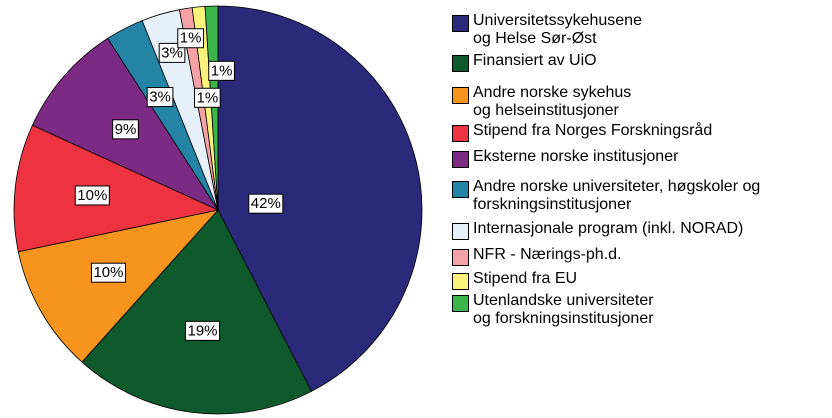 This screenshot has height=418, width=832. Describe the element at coordinates (535, 60) in the screenshot. I see `legend-label: Finansiert av UiO` at that location.